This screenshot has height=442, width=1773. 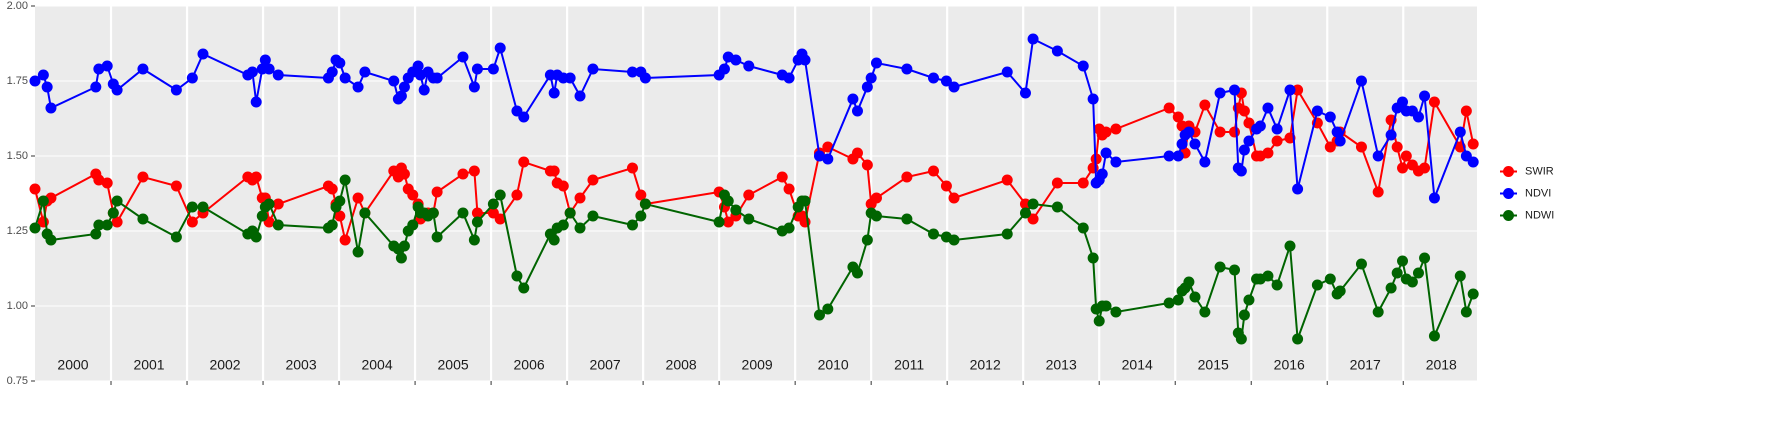 I want to click on year-label: 2015, so click(x=1213, y=365).